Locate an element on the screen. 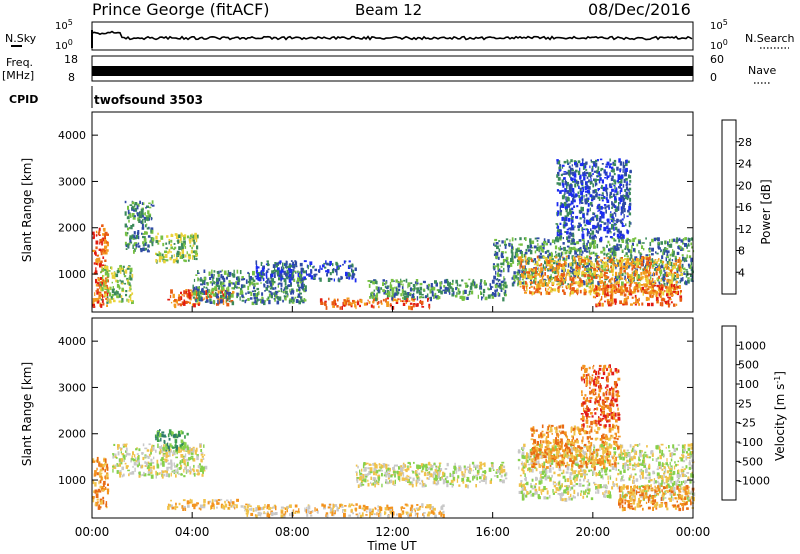 This screenshot has width=800, height=554. noise-tick-right-bottom: 100 is located at coordinates (719, 45).